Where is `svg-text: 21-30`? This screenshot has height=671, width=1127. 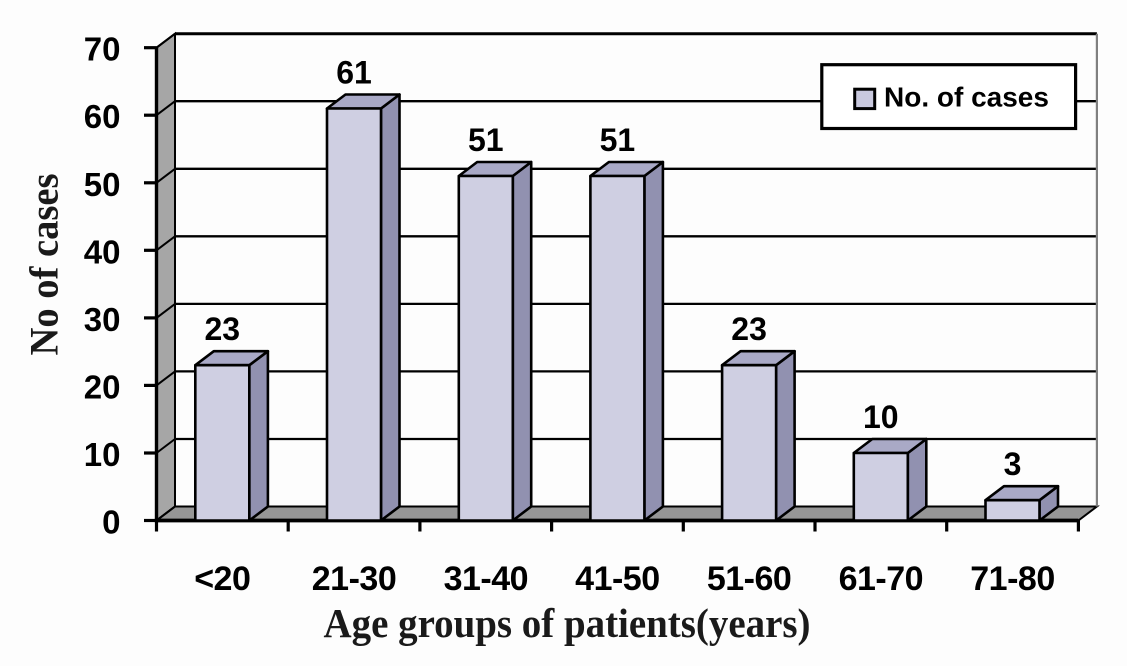
svg-text: 21-30 is located at coordinates (354, 579).